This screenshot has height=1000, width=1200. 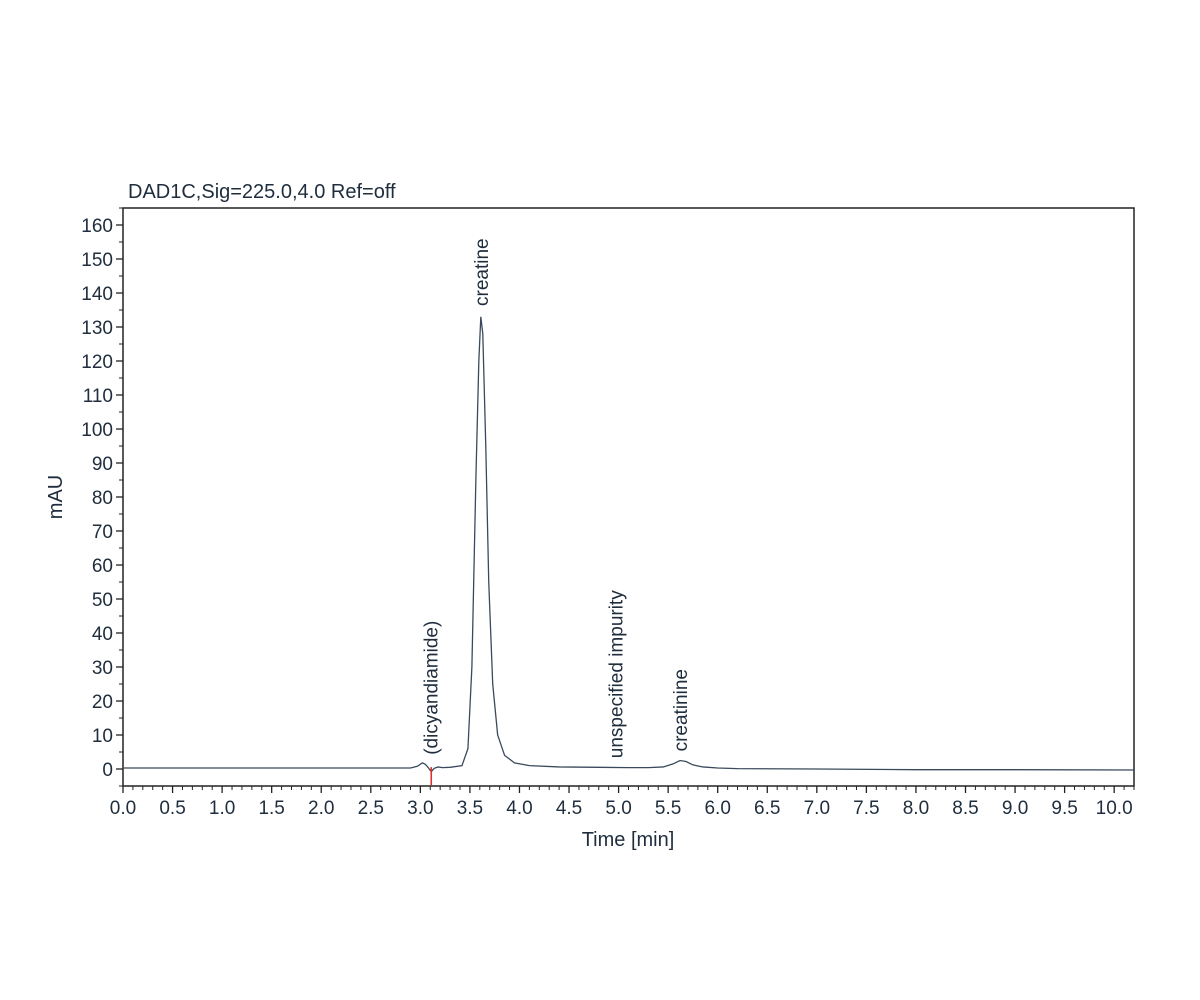 What do you see at coordinates (618, 808) in the screenshot?
I see `x-tick-label: 5.0` at bounding box center [618, 808].